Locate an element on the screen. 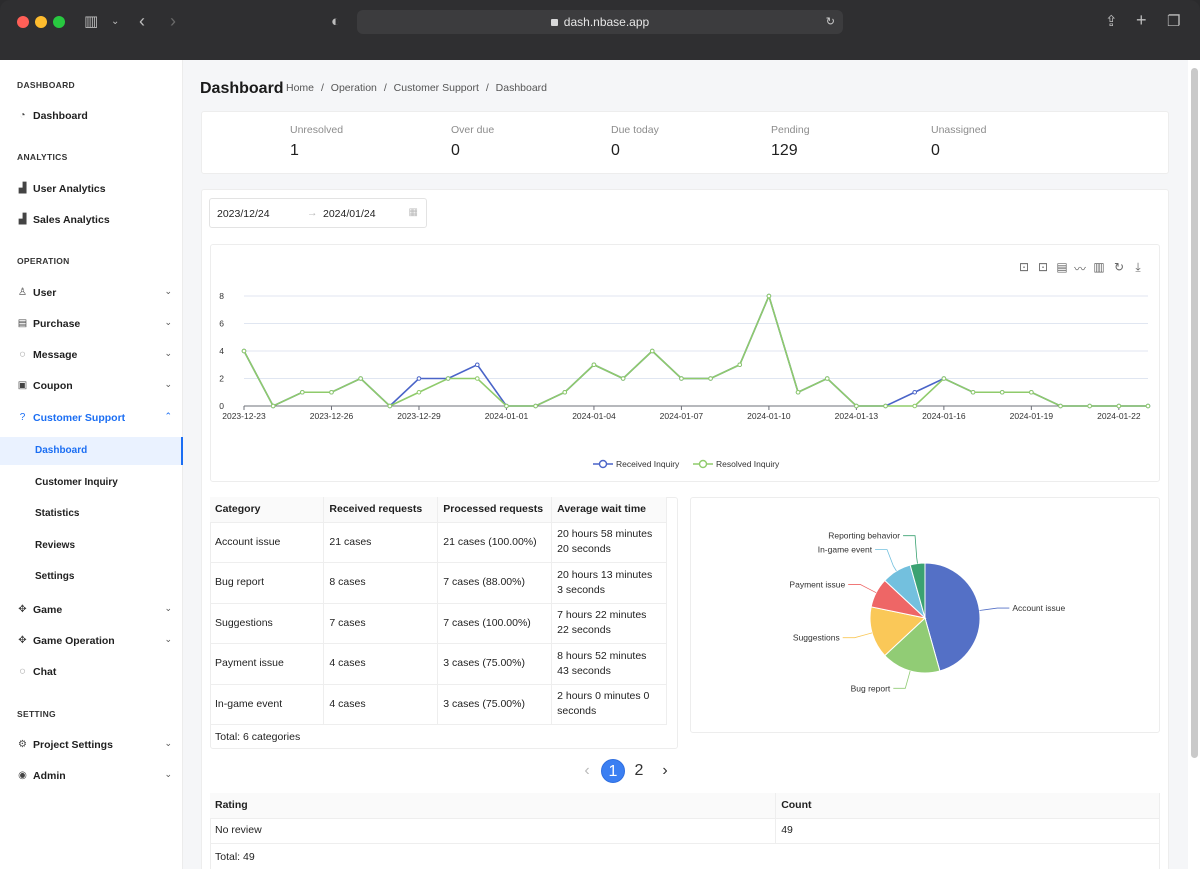 The height and width of the screenshot is (869, 1200). sidebar-item-label: User is located at coordinates (45, 293).